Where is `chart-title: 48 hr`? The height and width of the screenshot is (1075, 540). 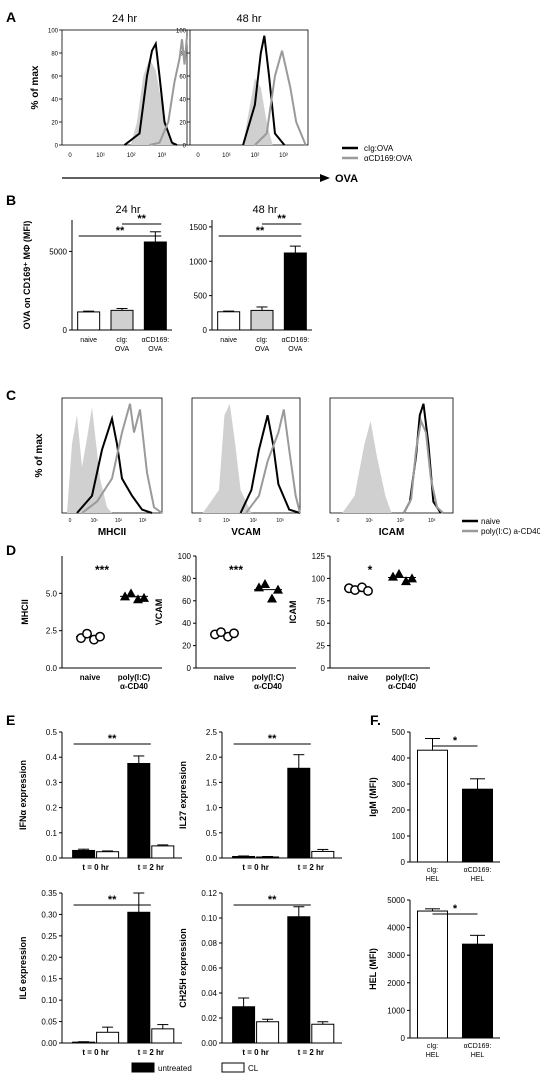 chart-title: 48 hr is located at coordinates (264, 210).